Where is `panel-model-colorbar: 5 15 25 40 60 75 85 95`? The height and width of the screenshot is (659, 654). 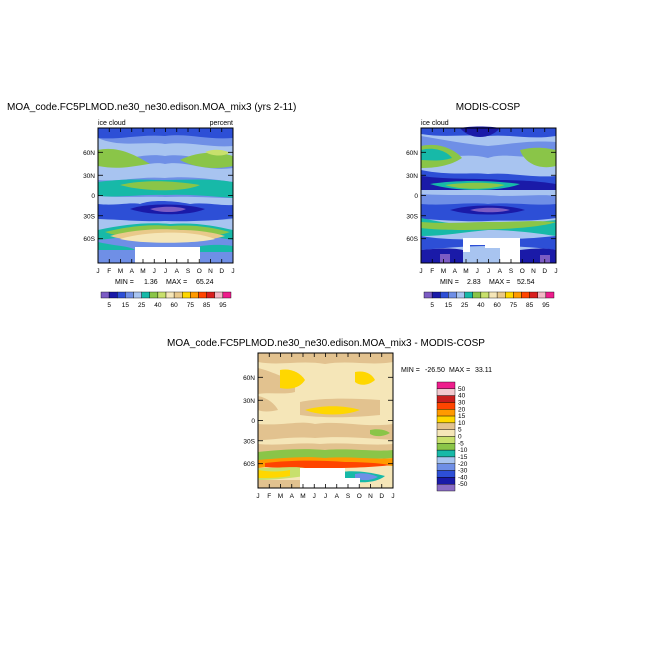
panel-model-colorbar: 5 15 25 40 60 75 85 95 is located at coordinates (166, 300).